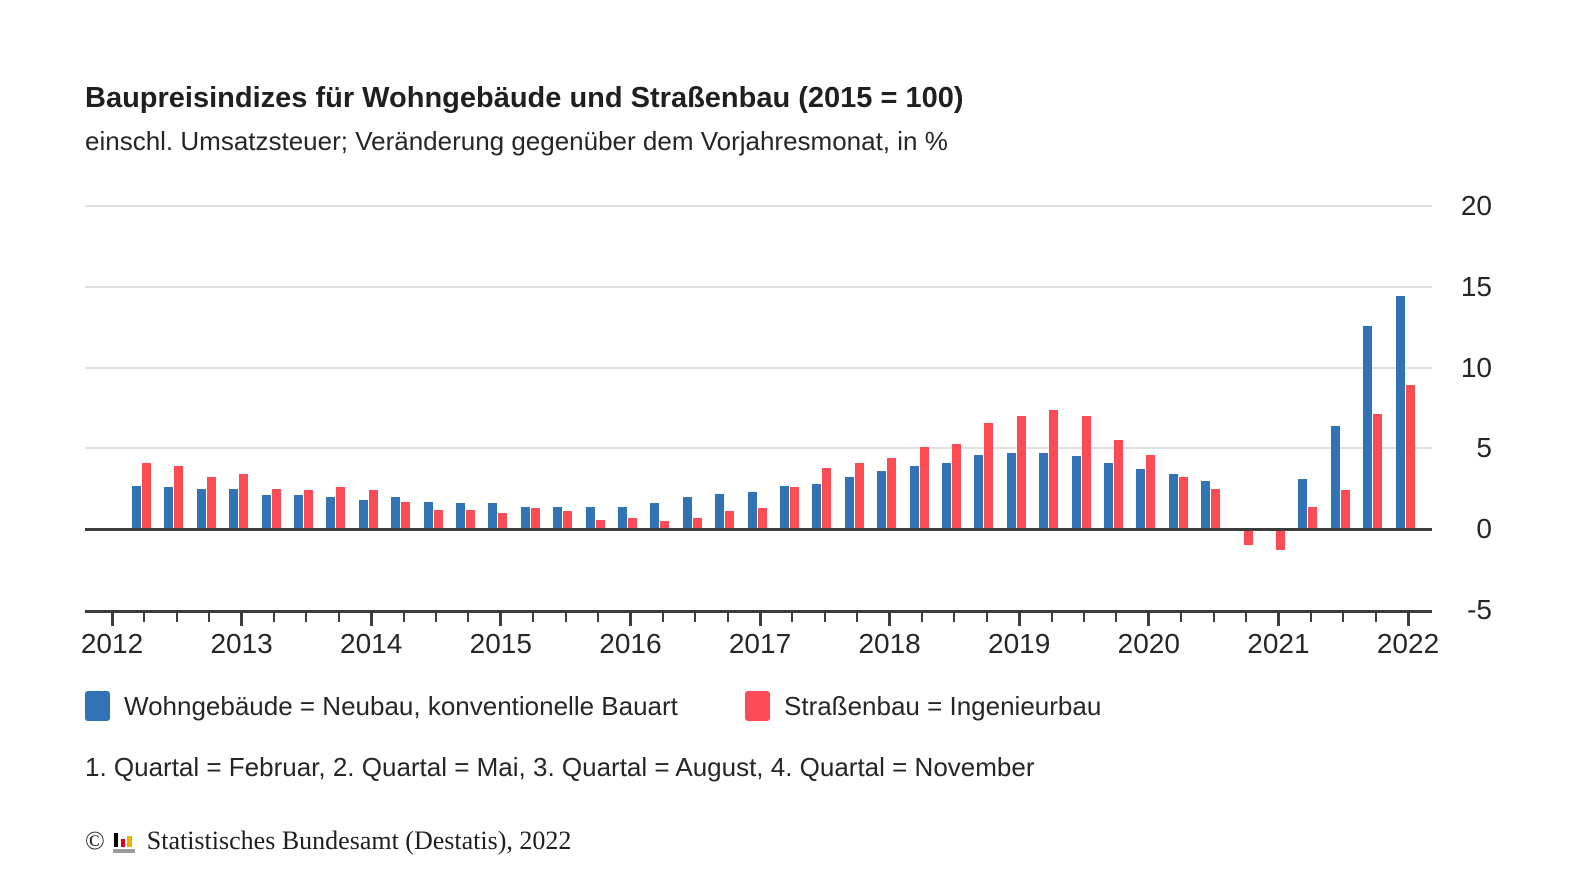  Describe the element at coordinates (1410, 457) in the screenshot. I see `bar-strassenbau-2021-Q4` at that location.